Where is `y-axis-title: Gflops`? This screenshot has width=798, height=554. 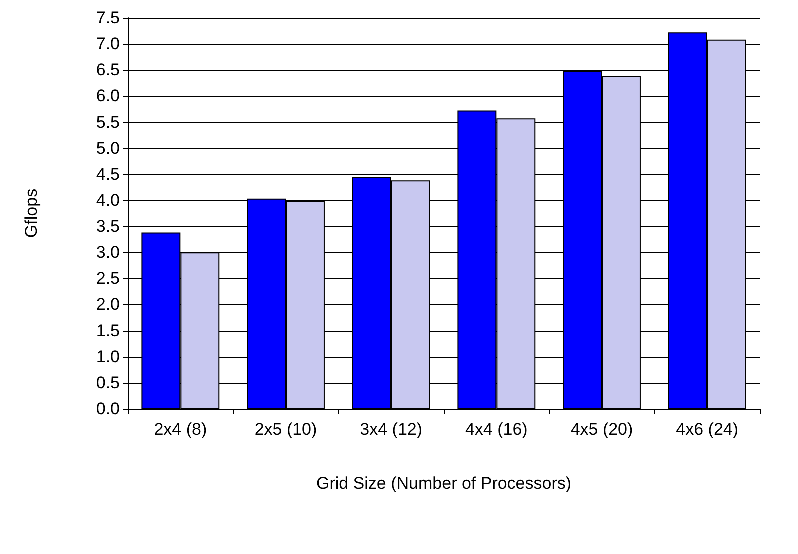 y-axis-title: Gflops is located at coordinates (31, 213).